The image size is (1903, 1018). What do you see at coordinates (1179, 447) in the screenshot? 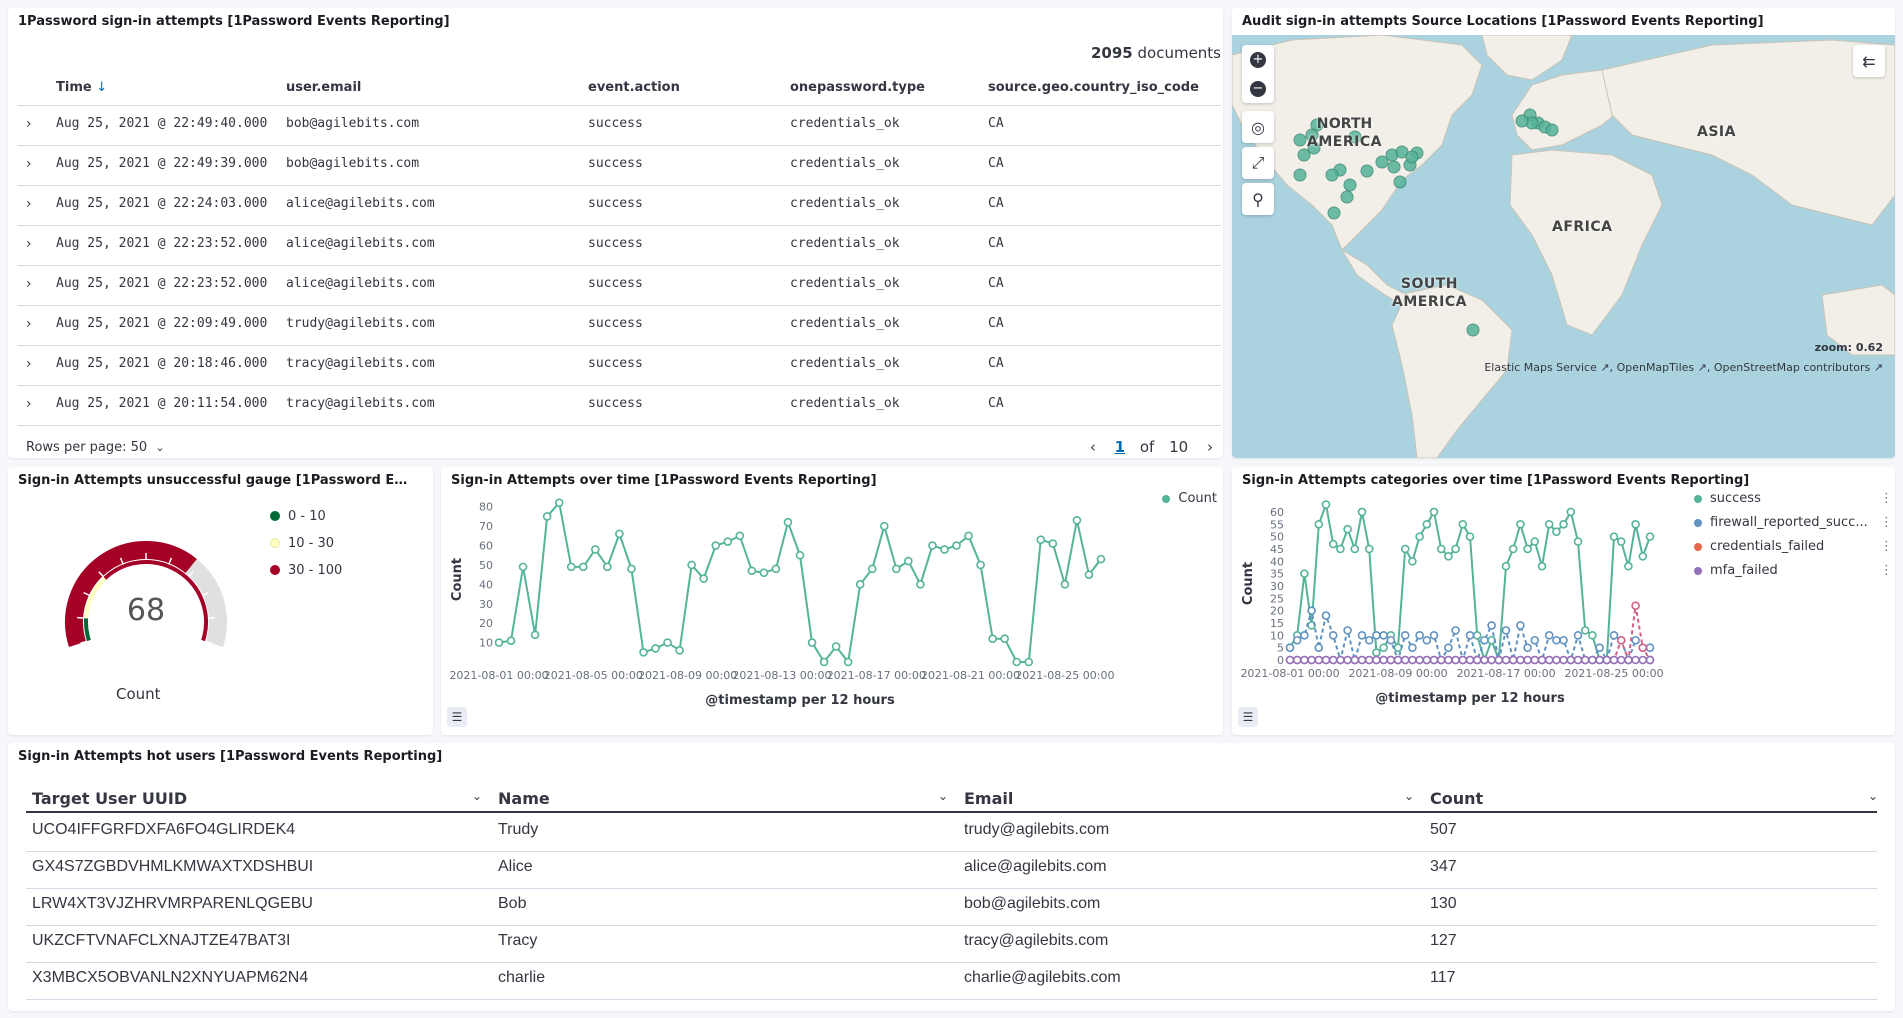
I see `page-total: 10` at bounding box center [1179, 447].